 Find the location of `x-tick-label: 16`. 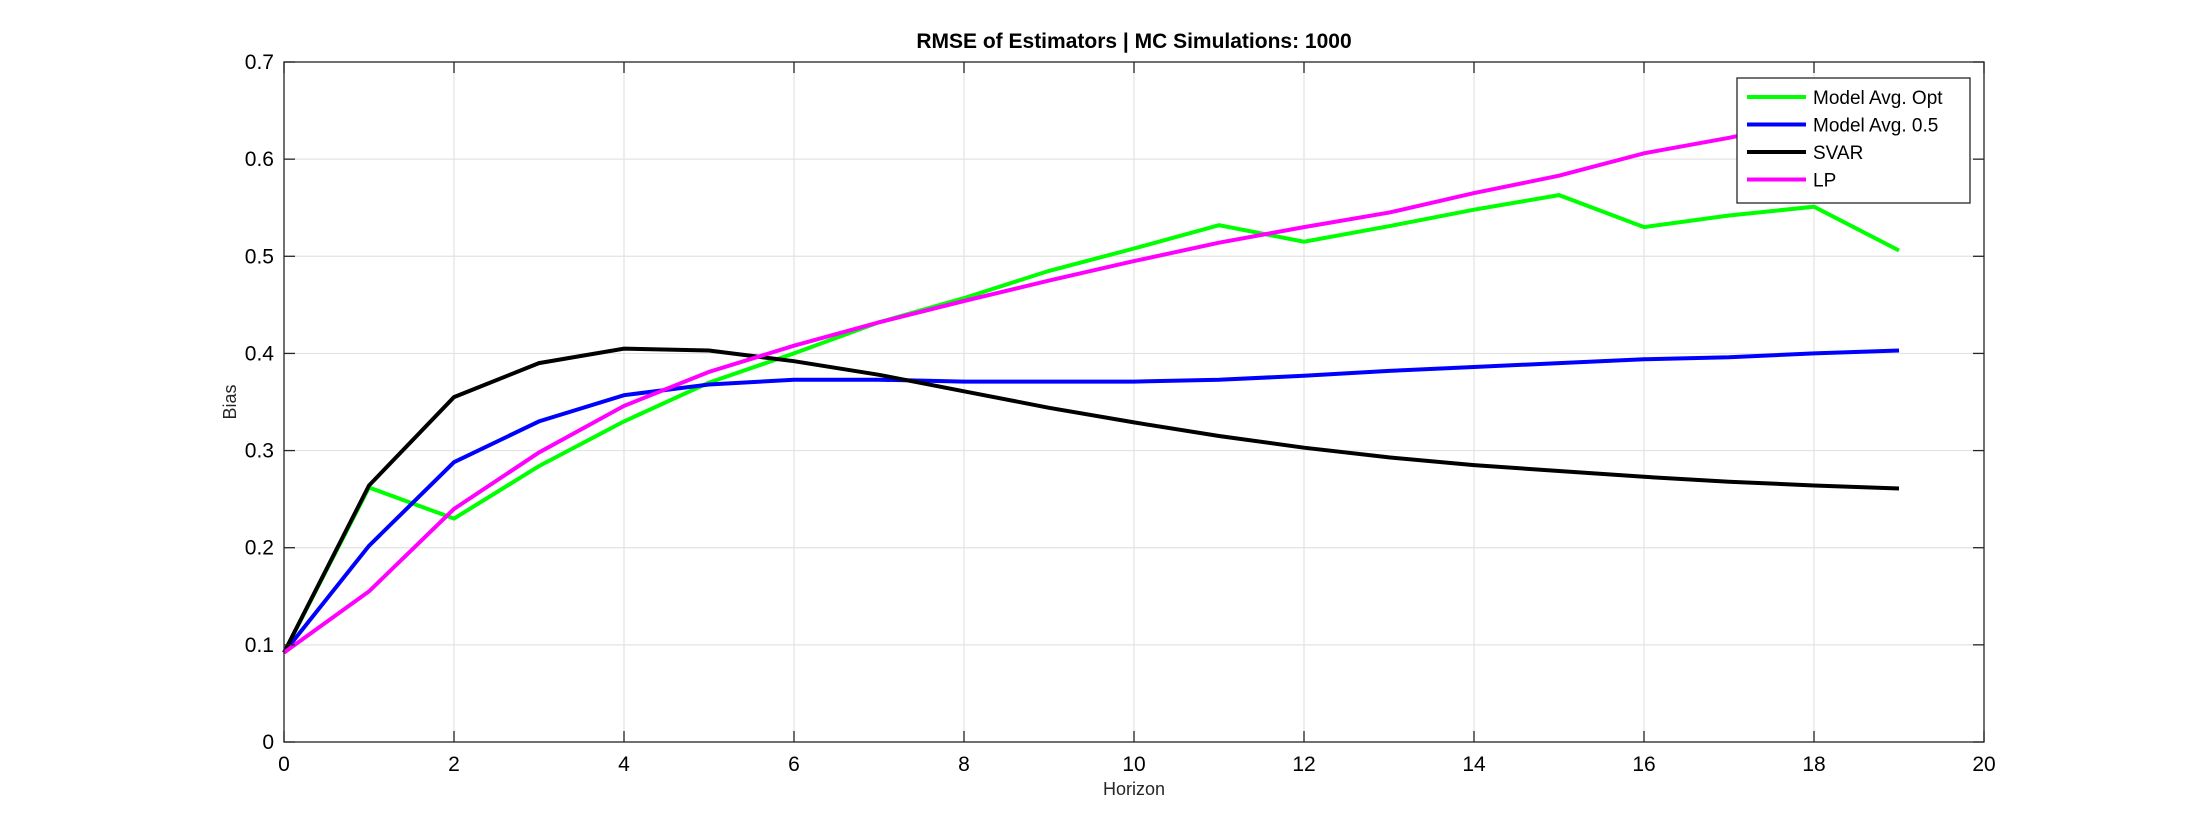

x-tick-label: 16 is located at coordinates (1643, 764).